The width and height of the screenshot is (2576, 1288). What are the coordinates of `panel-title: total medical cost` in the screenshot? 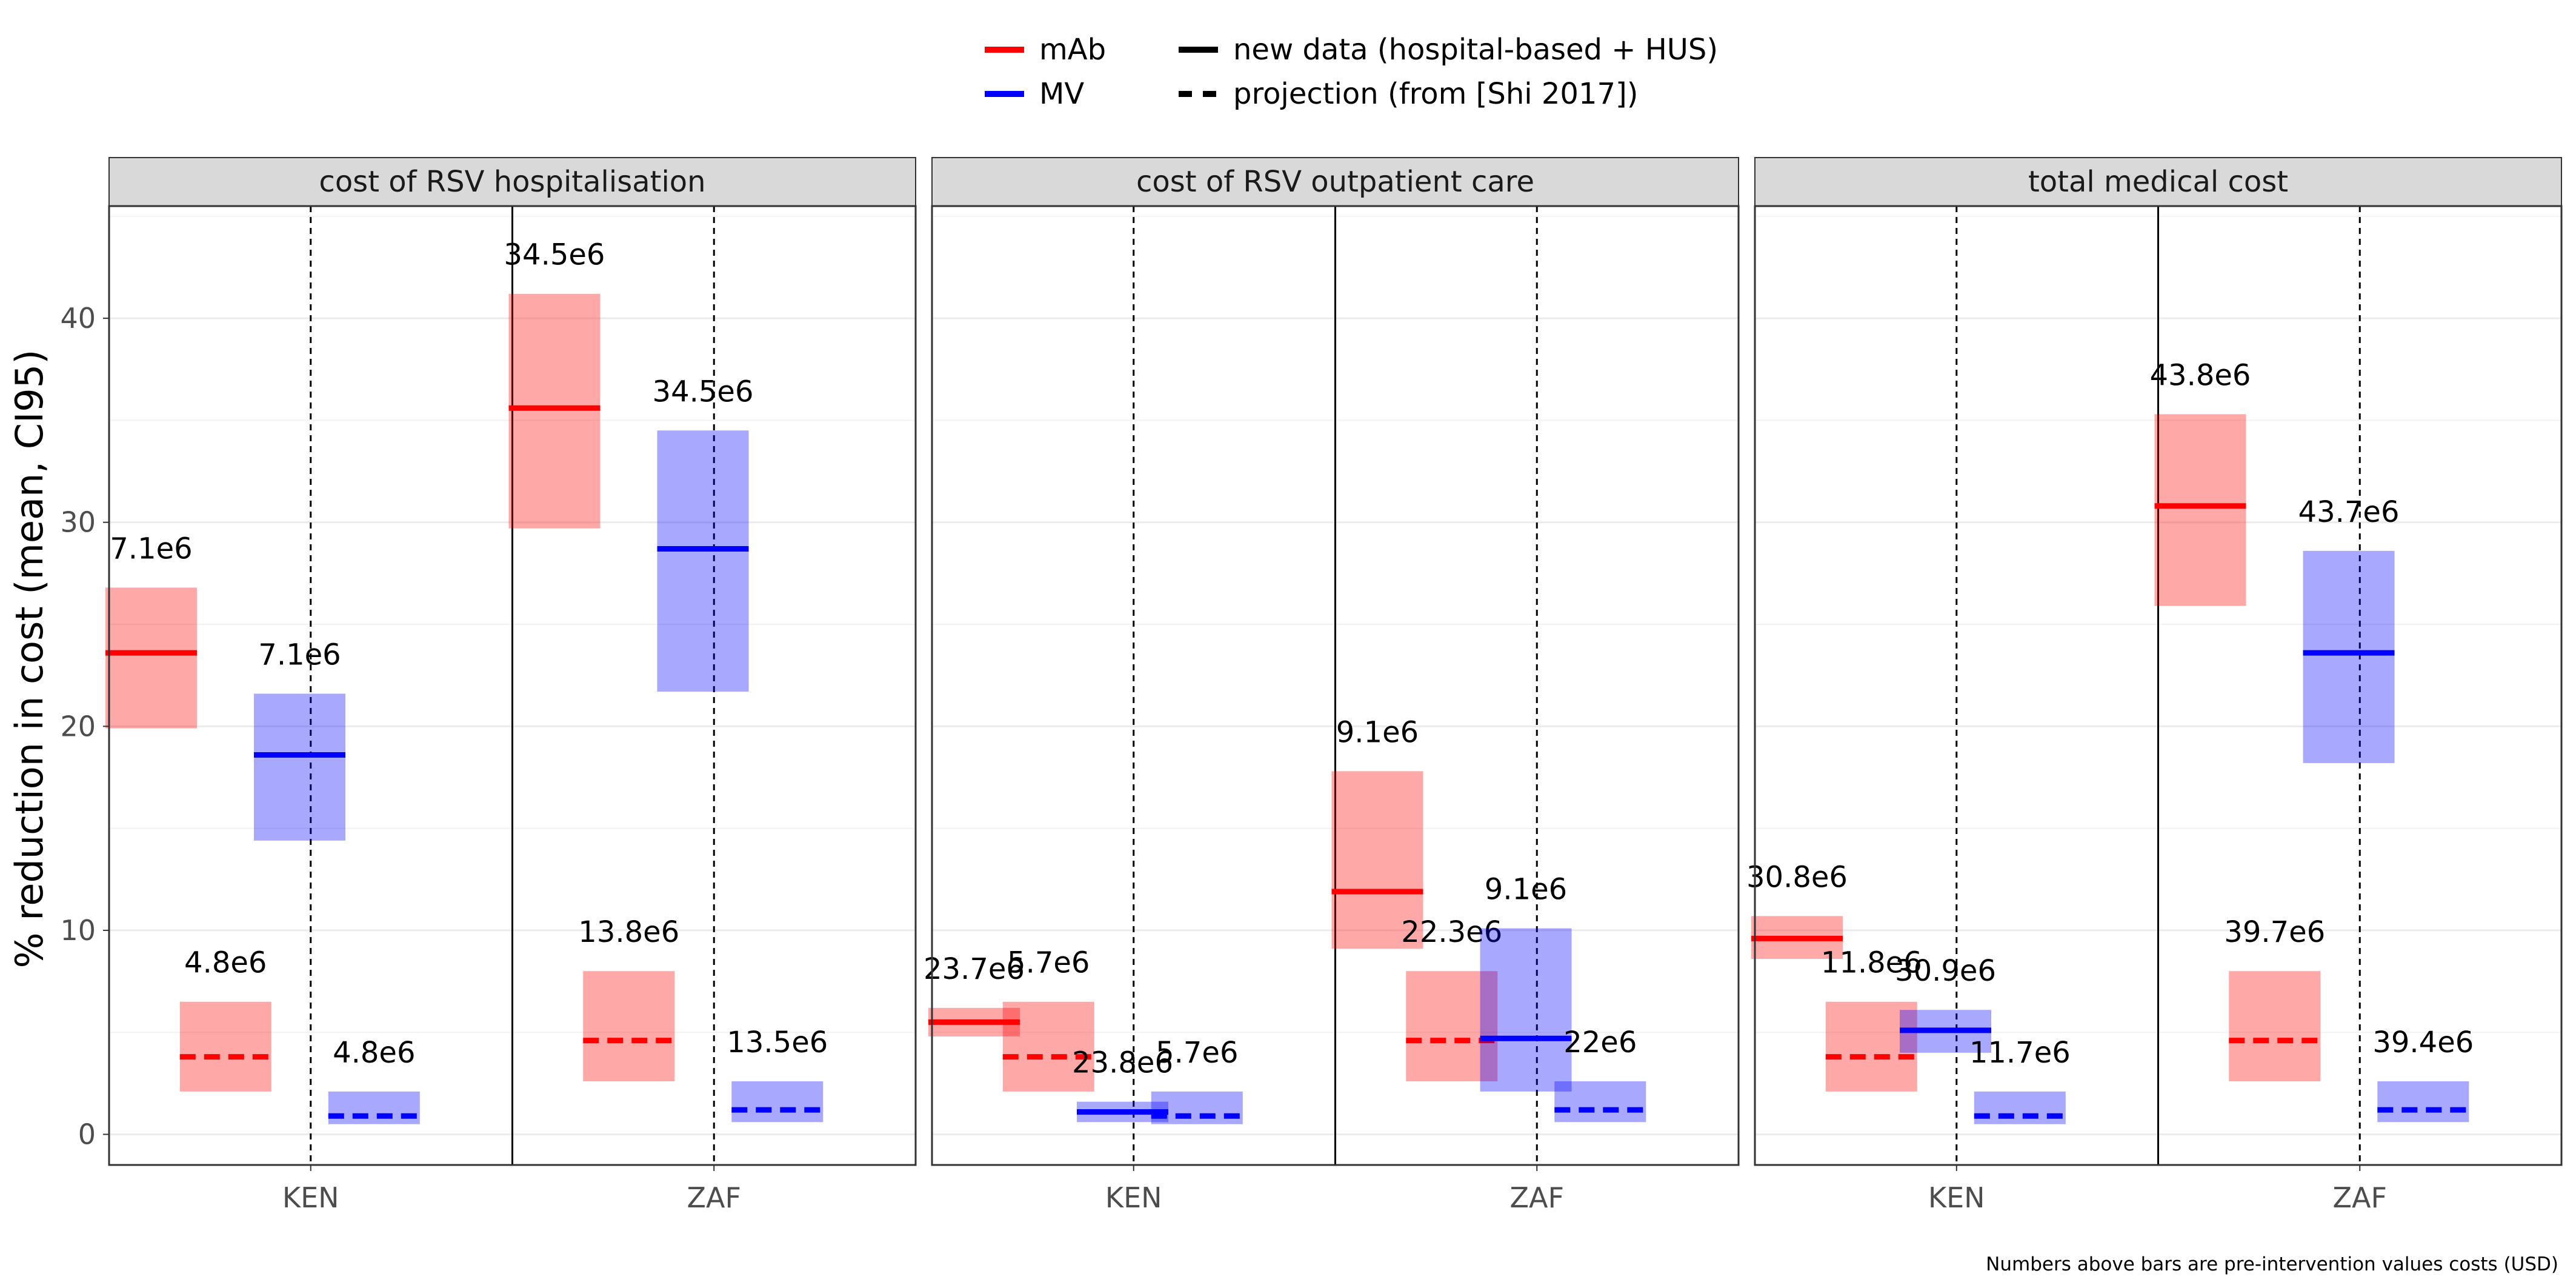 It's located at (2158, 182).